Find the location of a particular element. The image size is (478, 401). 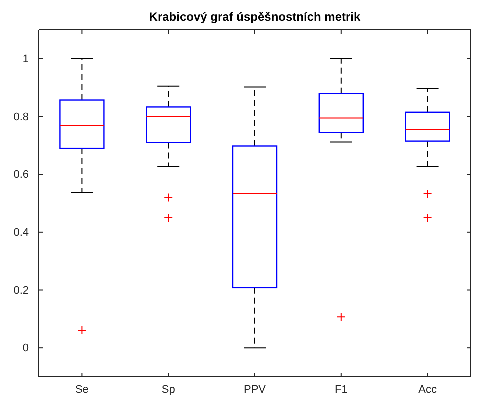

y-tick-label: 0.6 is located at coordinates (21, 175).